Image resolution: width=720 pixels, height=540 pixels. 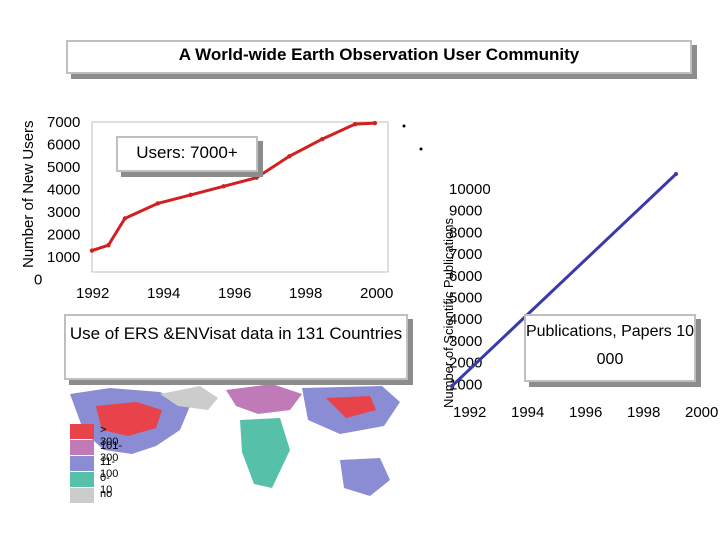 What do you see at coordinates (63, 235) in the screenshot?
I see `users-y-tick: 2000` at bounding box center [63, 235].